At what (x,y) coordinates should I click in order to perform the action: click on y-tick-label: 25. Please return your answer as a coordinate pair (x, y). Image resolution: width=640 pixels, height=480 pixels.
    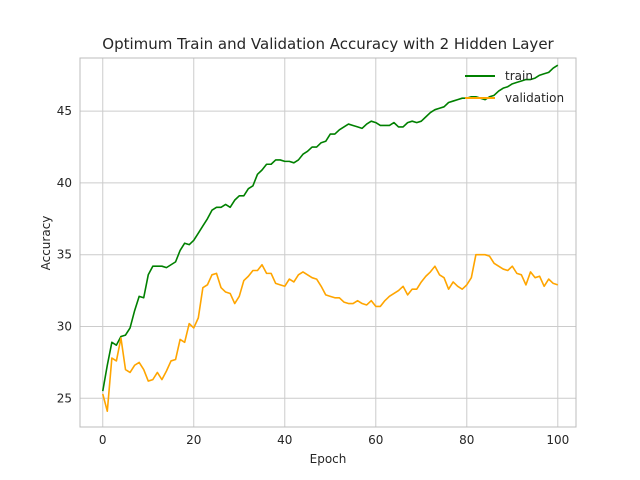
    Looking at the image, I should click on (64, 398).